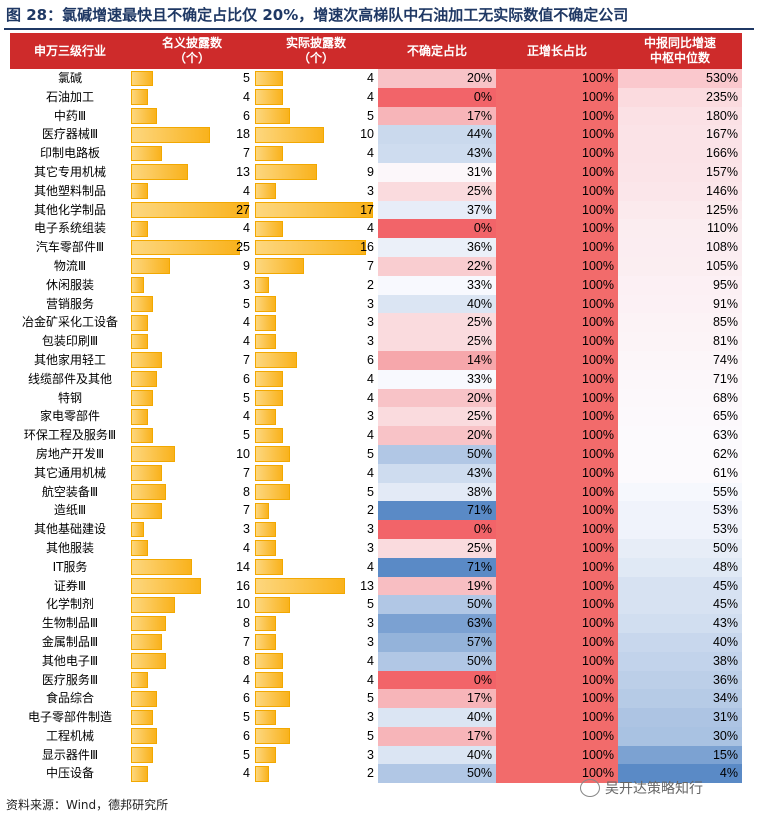  I want to click on table-row: 石油加工 4 4 0% 100% 235%, so click(376, 97).